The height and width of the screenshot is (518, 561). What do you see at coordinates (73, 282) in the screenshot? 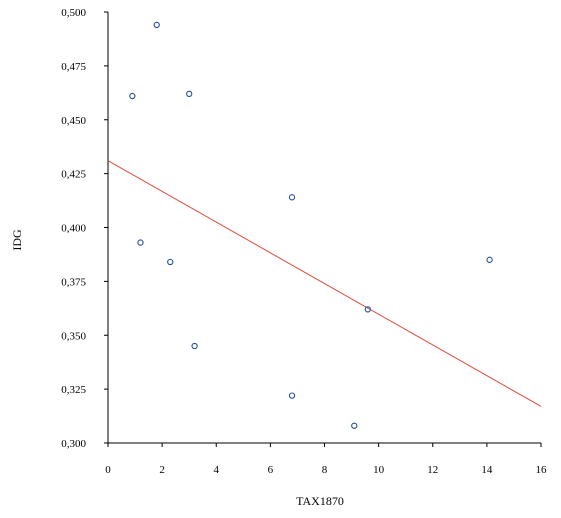
I see `y-tick-label: 0,375` at bounding box center [73, 282].